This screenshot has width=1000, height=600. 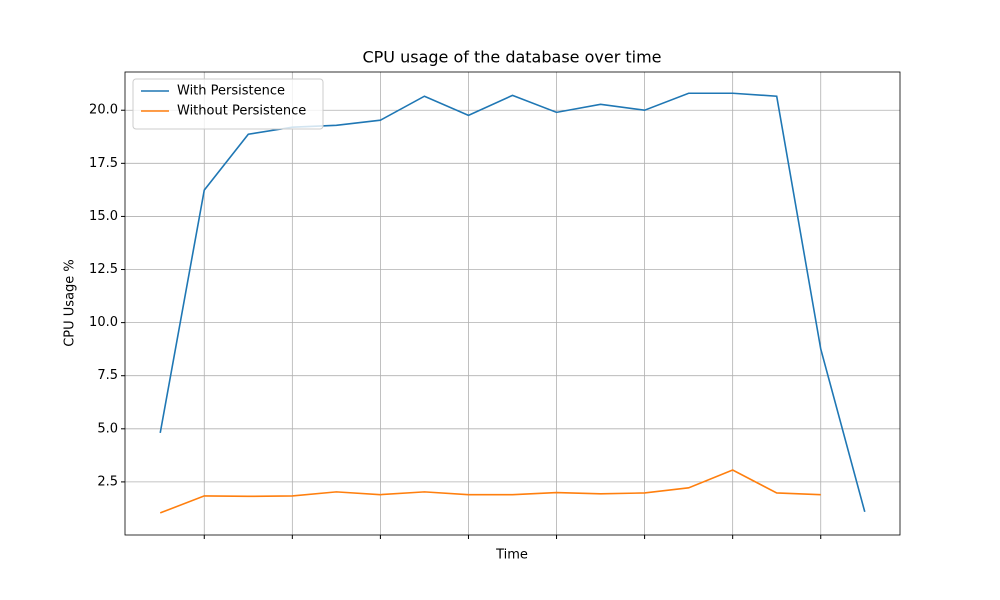 I want to click on line-series, so click(x=490, y=491).